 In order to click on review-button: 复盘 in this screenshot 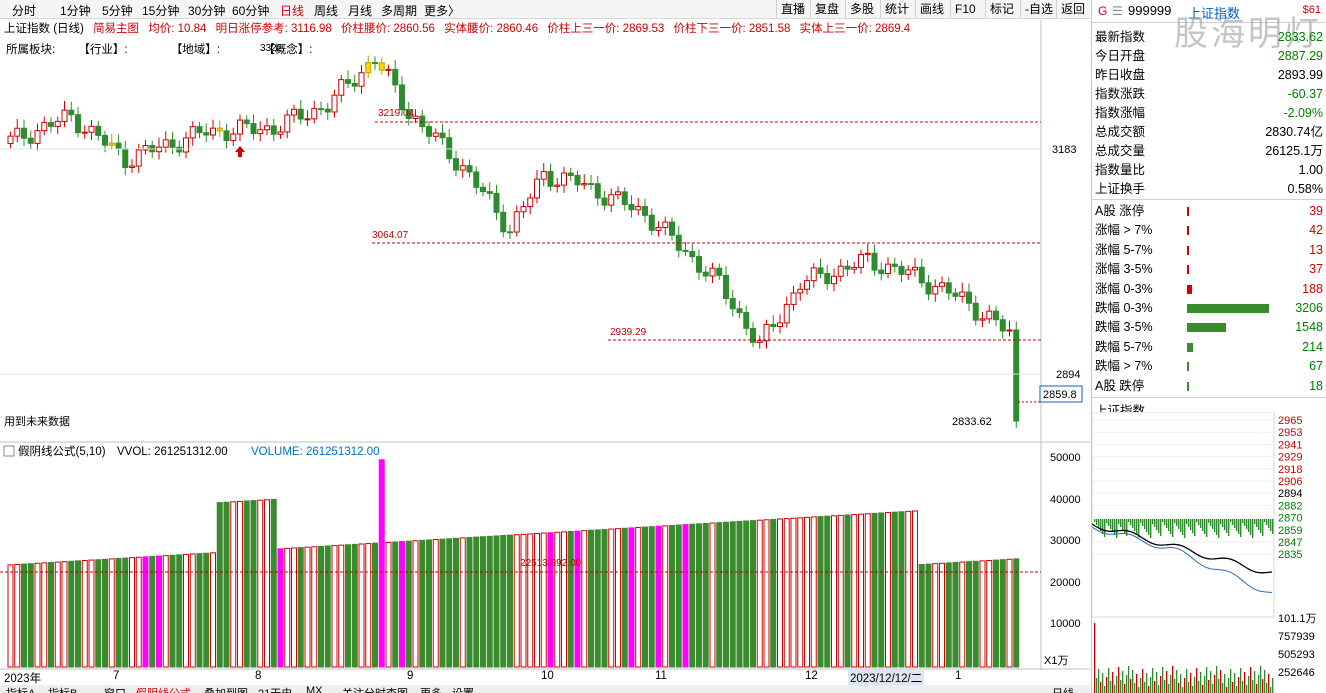, I will do `click(826, 9)`.